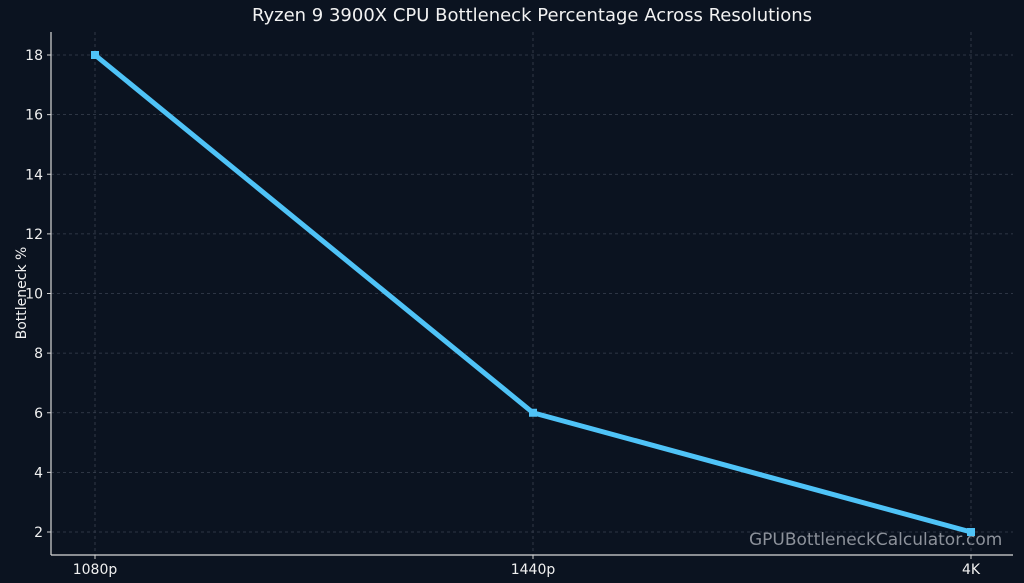 The height and width of the screenshot is (583, 1024). Describe the element at coordinates (971, 570) in the screenshot. I see `x-tick-label: 4K` at that location.